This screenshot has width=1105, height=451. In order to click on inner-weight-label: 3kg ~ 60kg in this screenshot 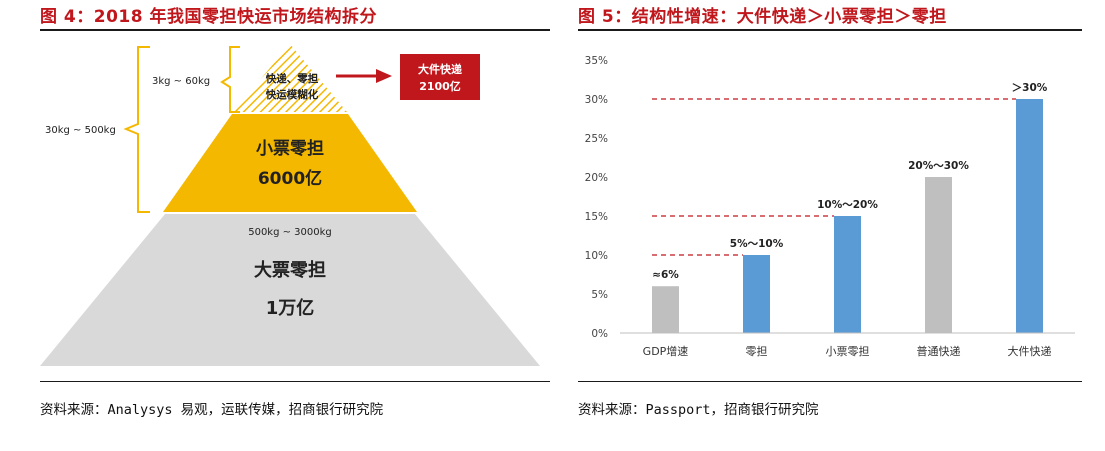, I will do `click(181, 81)`.